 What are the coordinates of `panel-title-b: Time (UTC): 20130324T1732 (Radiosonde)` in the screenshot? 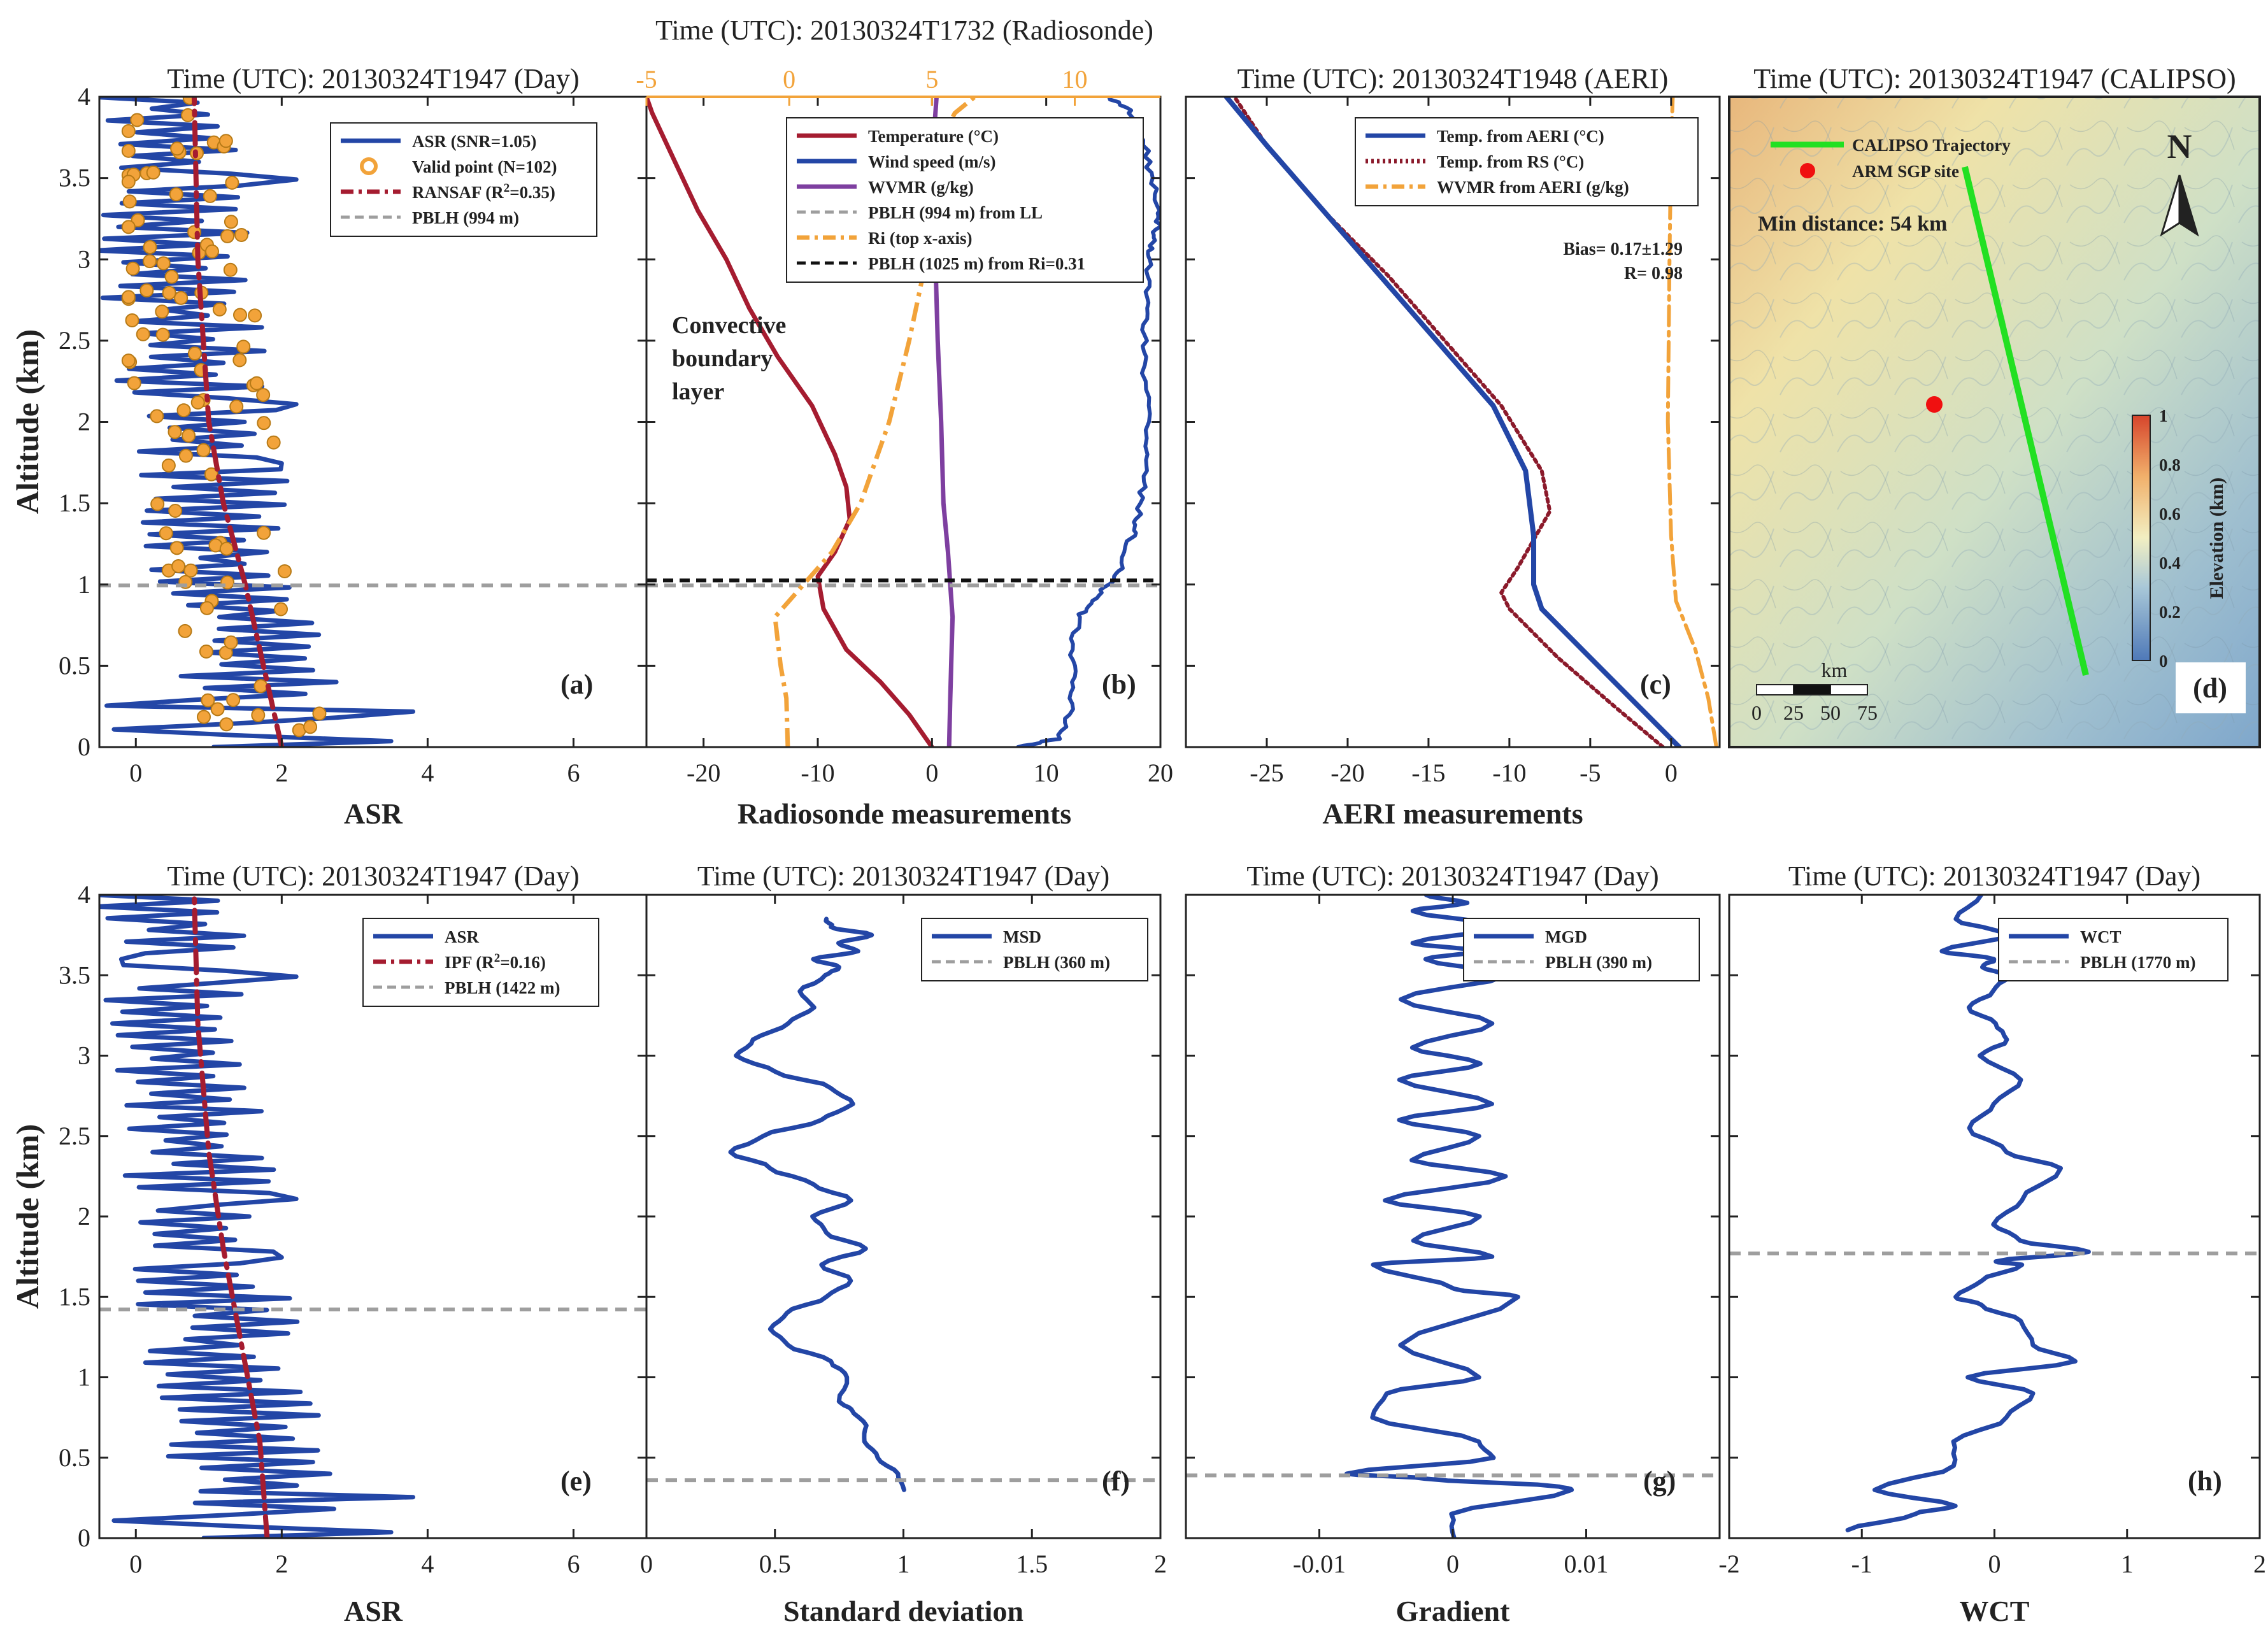 It's located at (904, 30).